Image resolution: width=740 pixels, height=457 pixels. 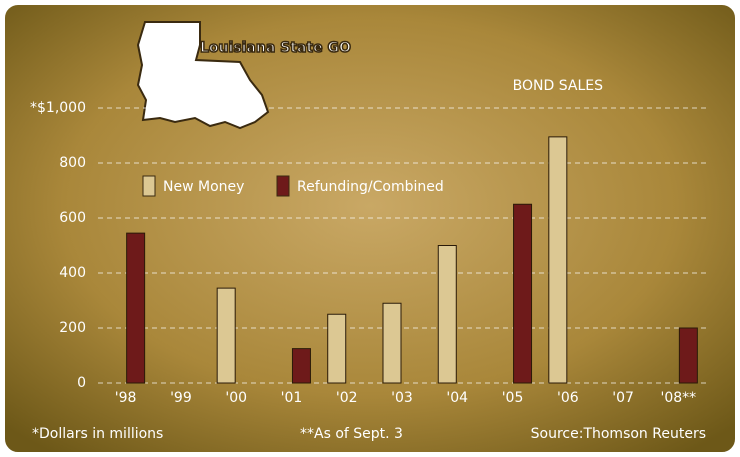 I want to click on y-tick-label: 0, so click(x=81, y=383).